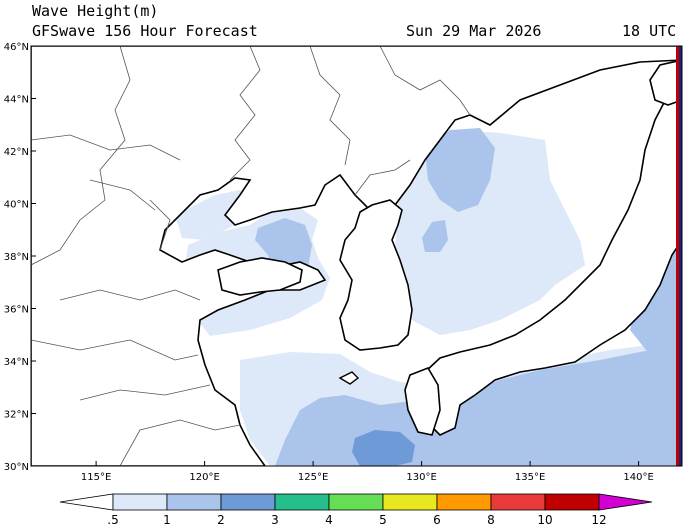  I want to click on forecast-time: 18 UTC, so click(649, 31).